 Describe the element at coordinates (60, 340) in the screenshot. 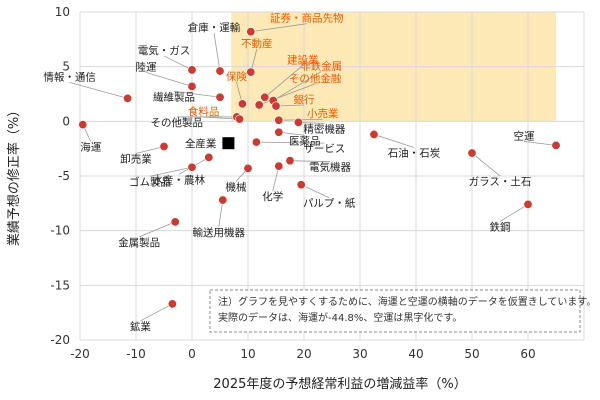

I see `y-tick-label: -20` at that location.